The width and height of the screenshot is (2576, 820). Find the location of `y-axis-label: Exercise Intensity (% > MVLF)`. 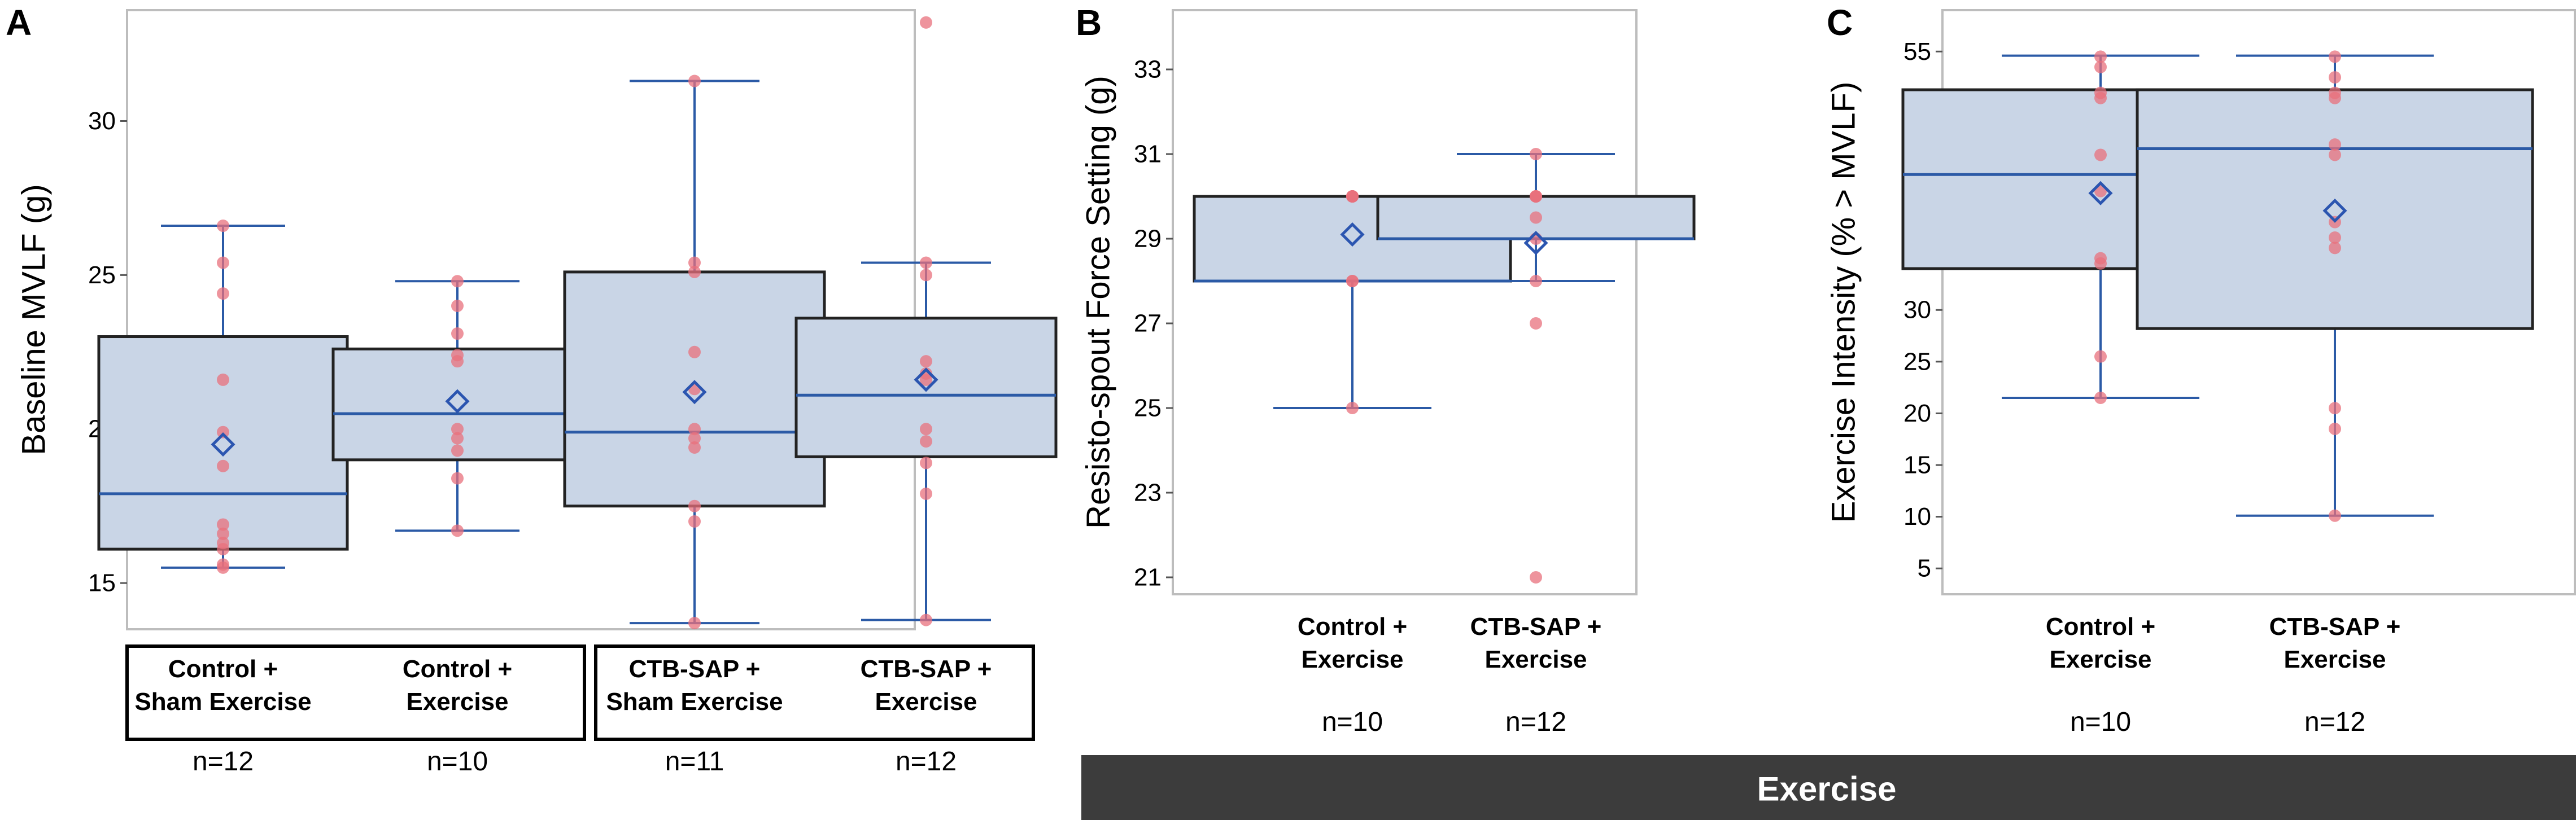

y-axis-label: Exercise Intensity (% > MVLF) is located at coordinates (1844, 302).